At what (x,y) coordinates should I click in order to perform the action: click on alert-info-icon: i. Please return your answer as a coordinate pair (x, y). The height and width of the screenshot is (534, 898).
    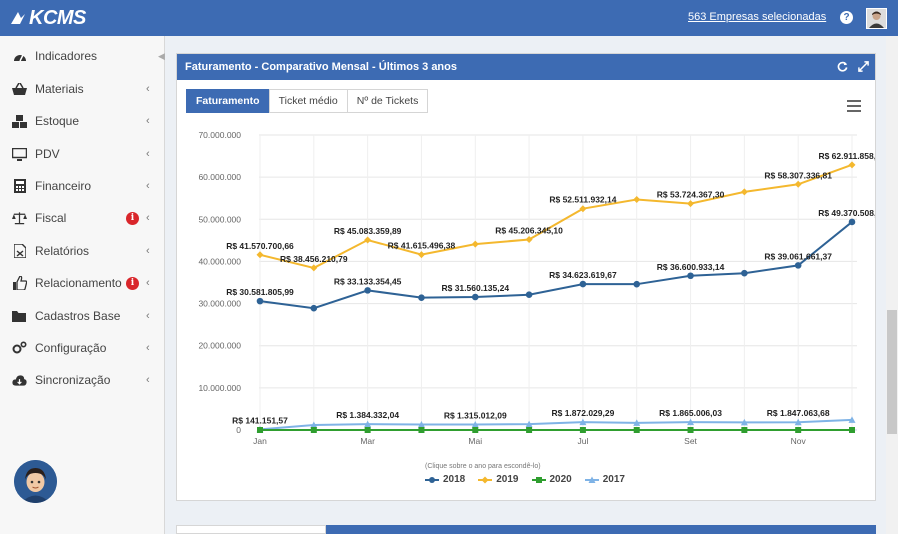
    Looking at the image, I should click on (132, 218).